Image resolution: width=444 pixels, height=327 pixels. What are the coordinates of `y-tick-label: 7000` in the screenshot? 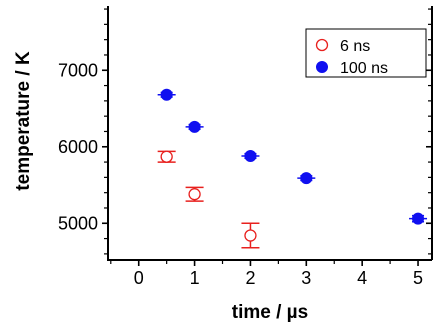 It's located at (78, 70).